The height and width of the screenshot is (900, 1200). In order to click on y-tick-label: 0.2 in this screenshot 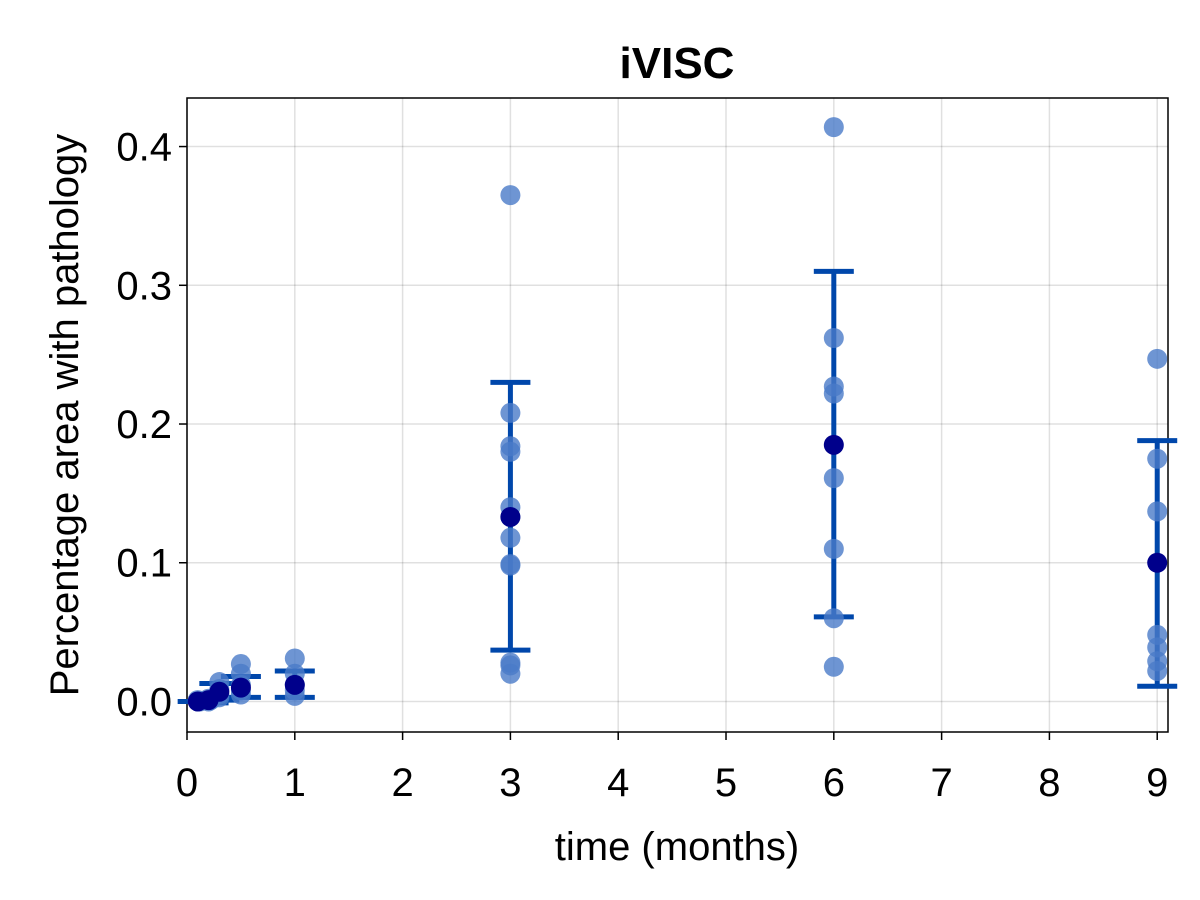, I will do `click(144, 425)`.